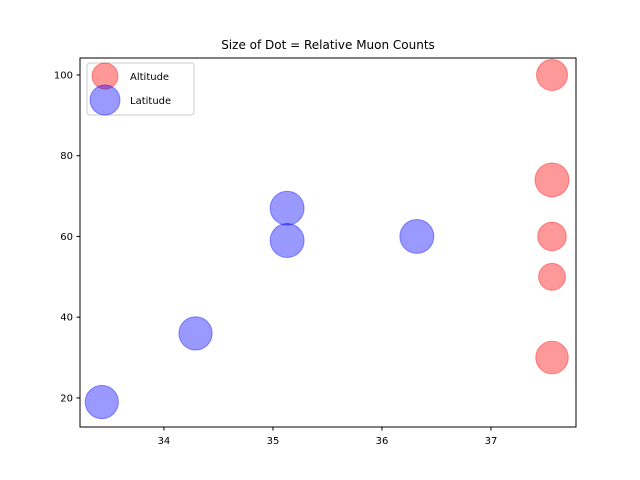  Describe the element at coordinates (66, 156) in the screenshot. I see `y-tick-label: 80` at that location.